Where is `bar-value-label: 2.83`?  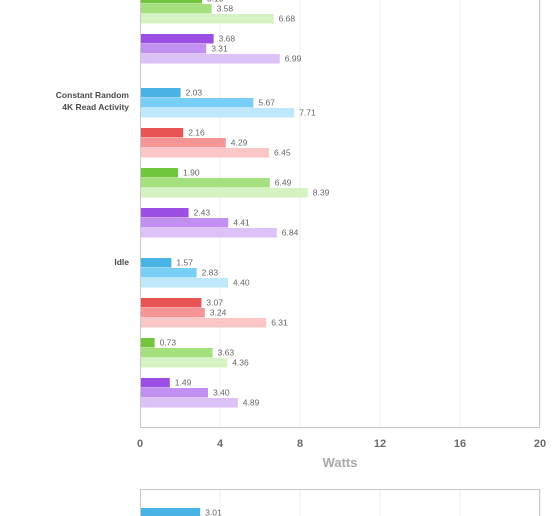
bar-value-label: 2.83 is located at coordinates (210, 272).